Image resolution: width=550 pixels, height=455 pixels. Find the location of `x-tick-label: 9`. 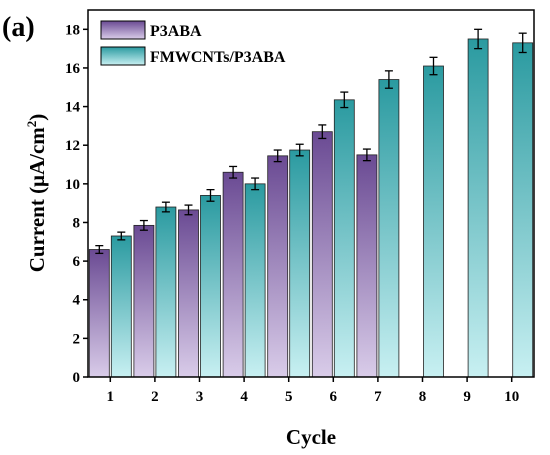

x-tick-label: 9 is located at coordinates (467, 397).